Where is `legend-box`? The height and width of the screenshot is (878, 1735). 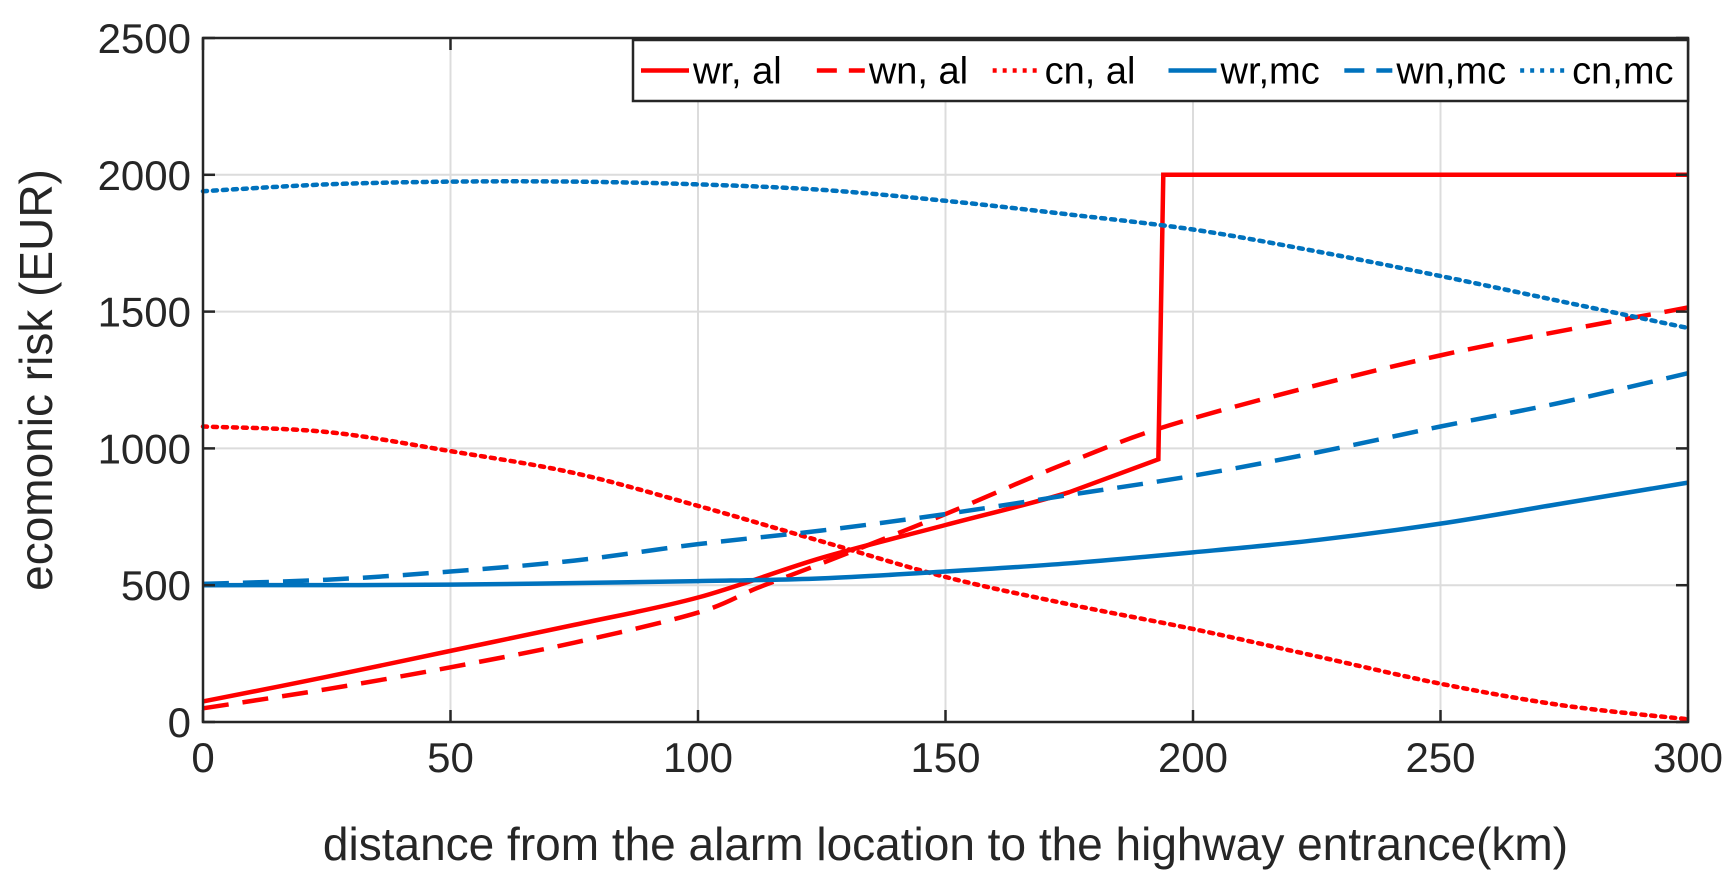 legend-box is located at coordinates (1160, 70).